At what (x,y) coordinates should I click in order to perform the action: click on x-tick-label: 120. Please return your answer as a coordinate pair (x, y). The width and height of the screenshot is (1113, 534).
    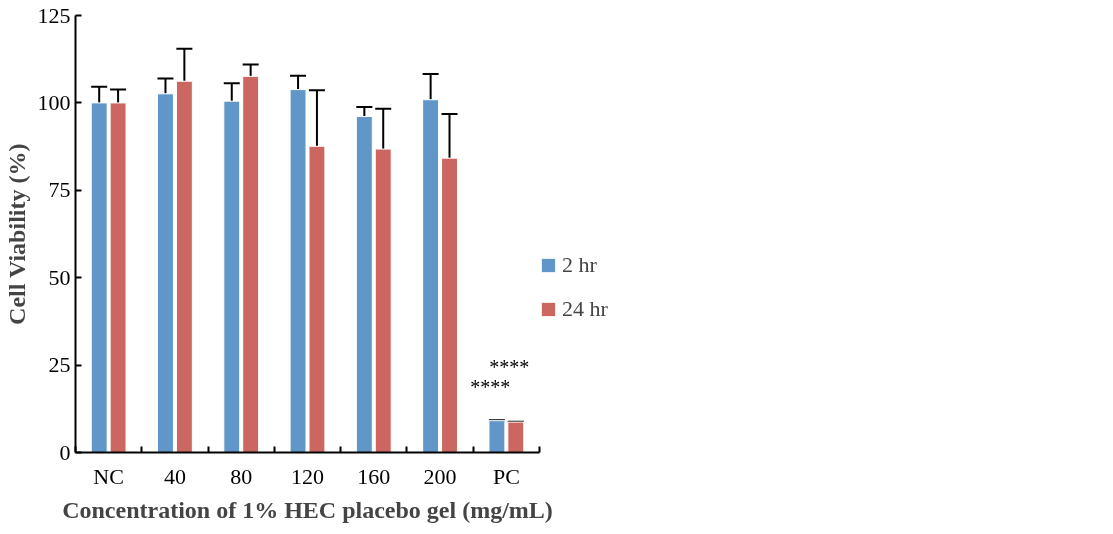
    Looking at the image, I should click on (307, 476).